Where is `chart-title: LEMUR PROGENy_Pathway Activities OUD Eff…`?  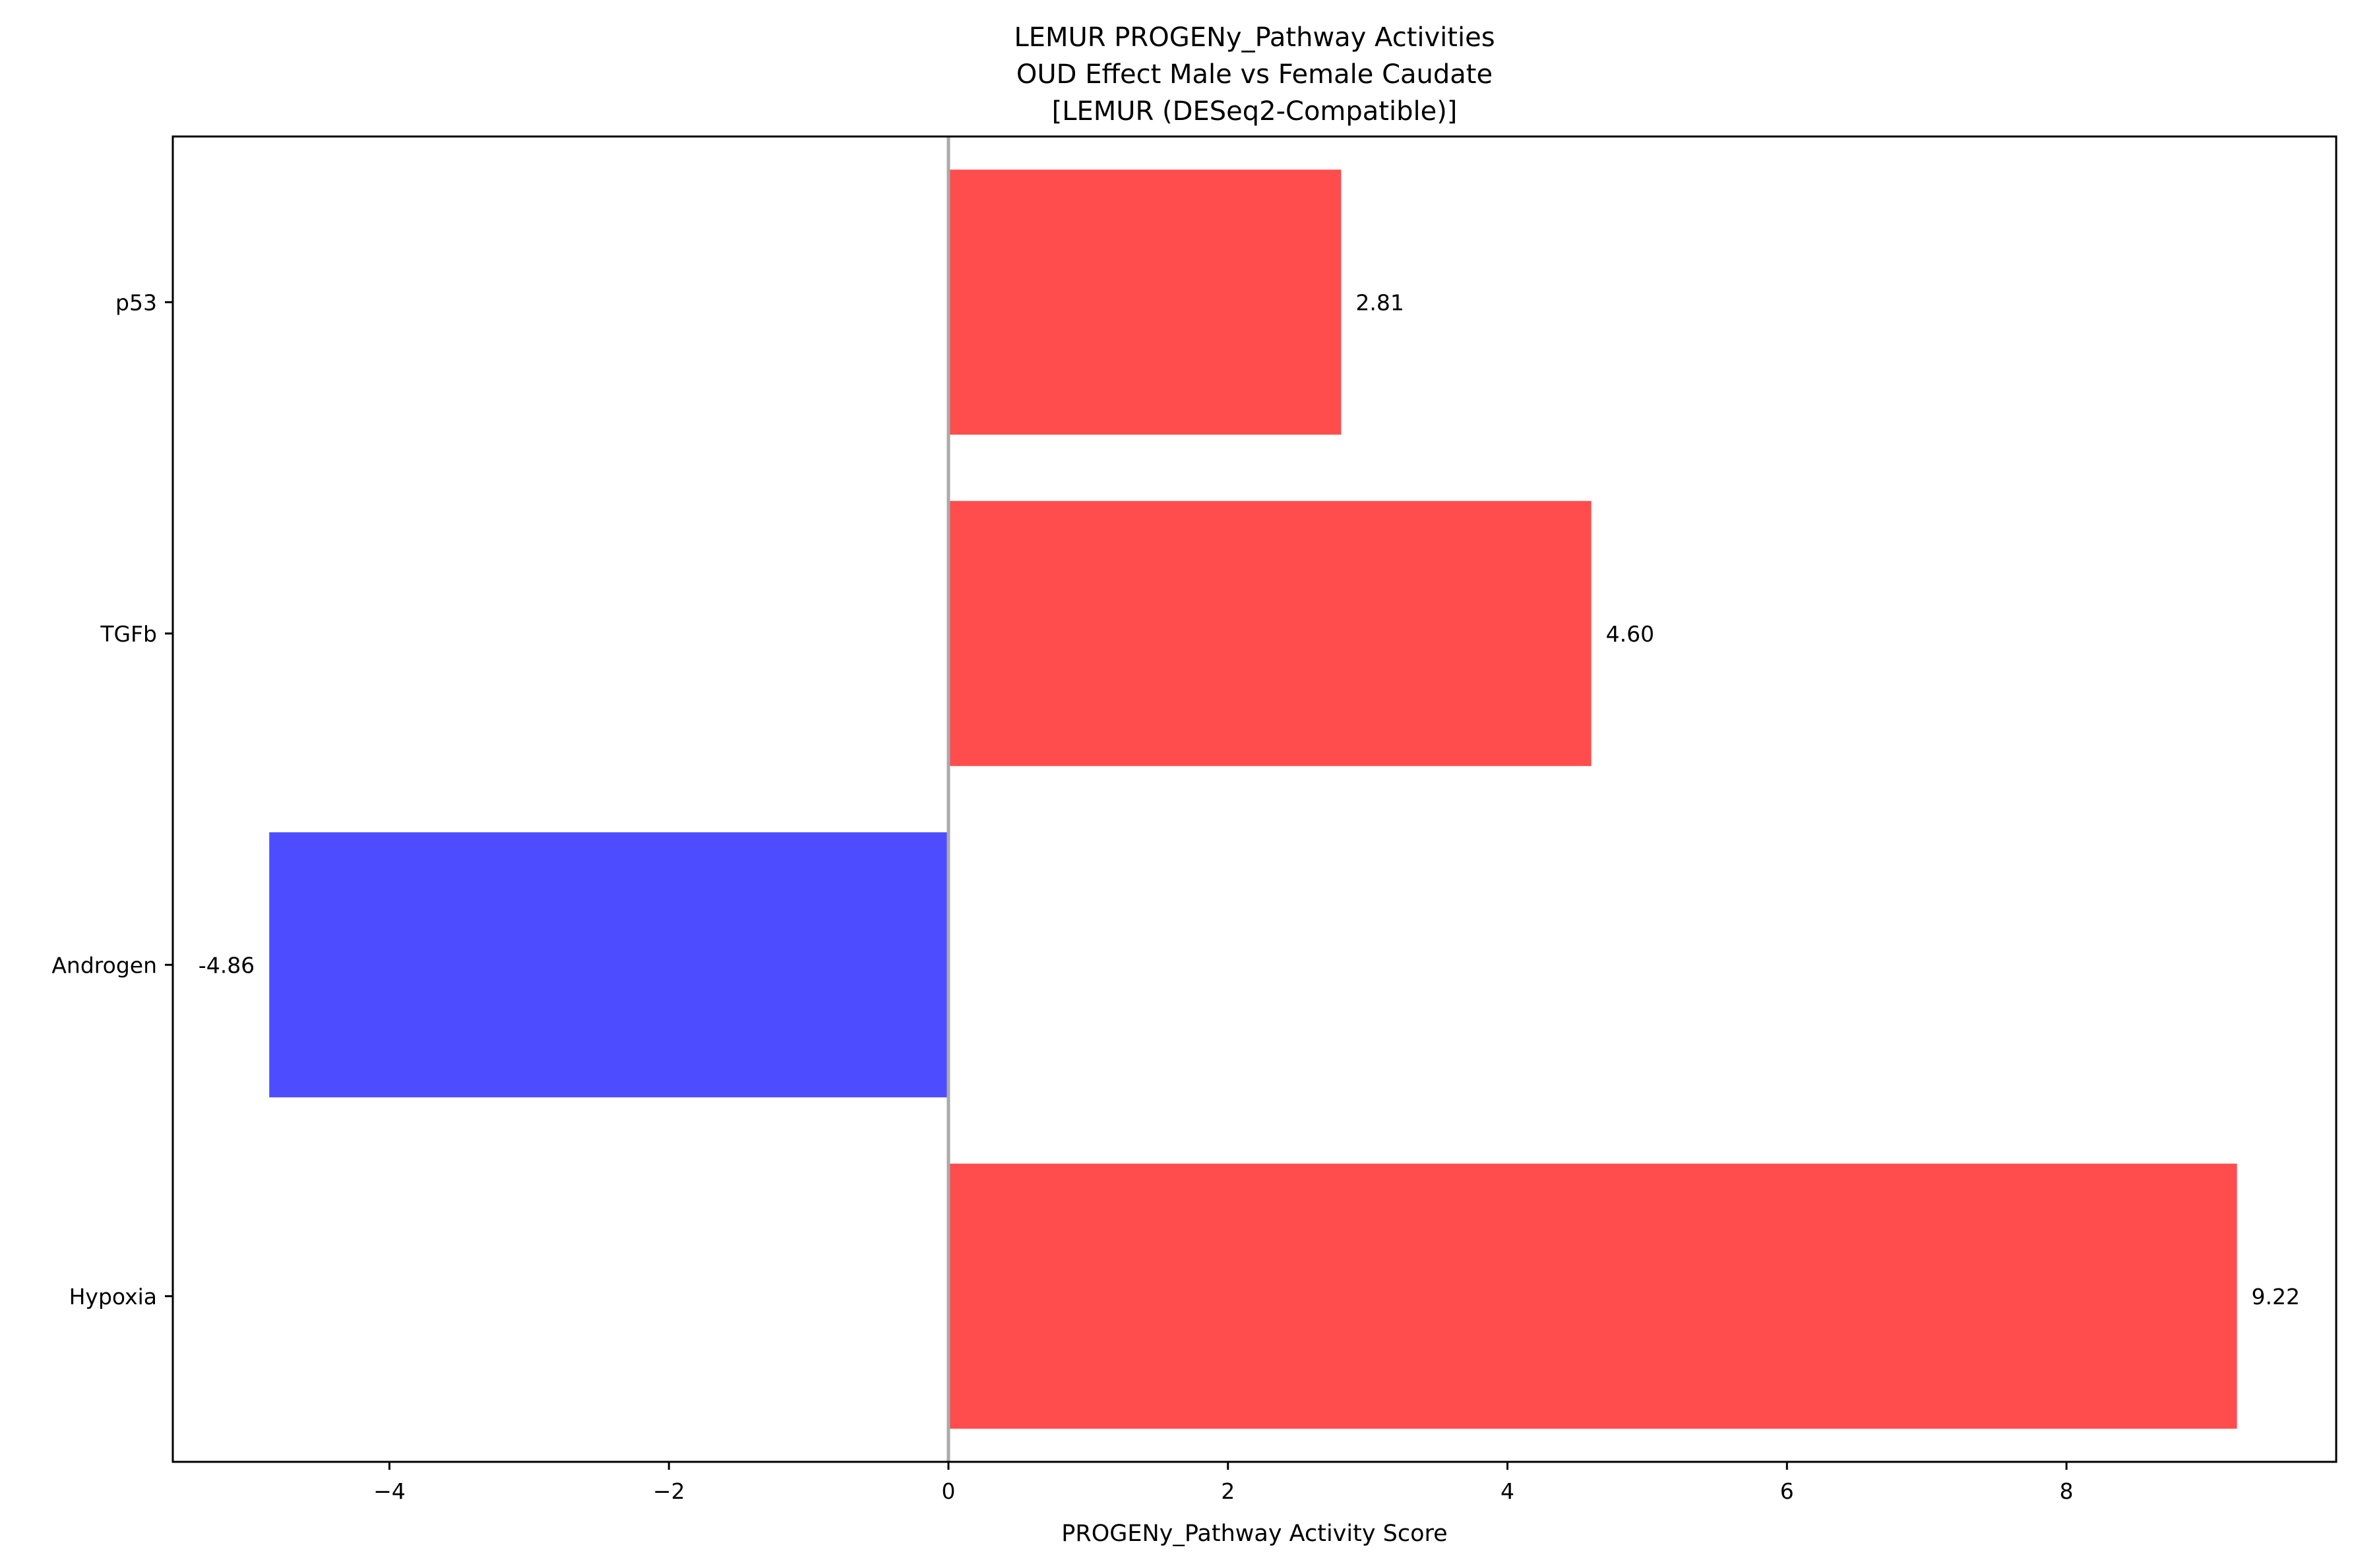
chart-title: LEMUR PROGENy_Pathway Activities OUD Eff… is located at coordinates (1254, 74).